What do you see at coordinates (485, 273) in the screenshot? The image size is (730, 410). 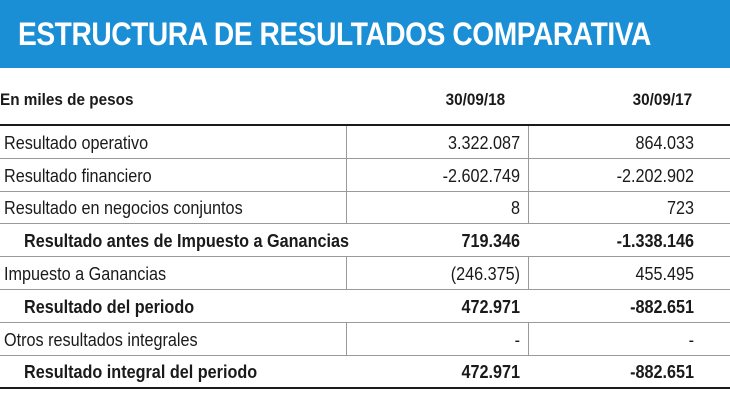 I see `row-value-2018: (246.375)` at bounding box center [485, 273].